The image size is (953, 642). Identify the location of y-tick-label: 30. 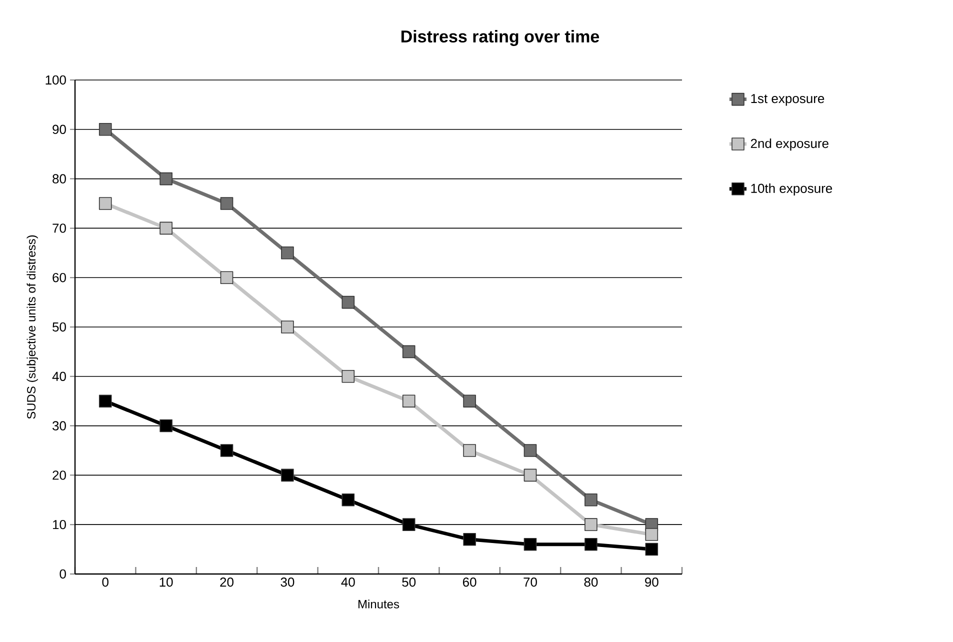
(59, 425).